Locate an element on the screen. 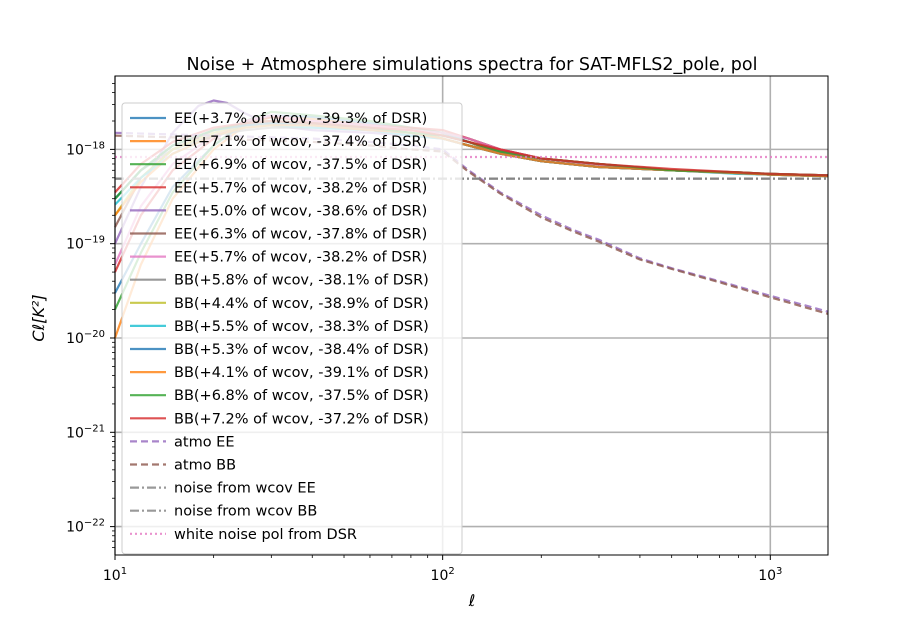 This screenshot has width=921, height=633. x-axis-ticks: 101 102 103 is located at coordinates (442, 569).